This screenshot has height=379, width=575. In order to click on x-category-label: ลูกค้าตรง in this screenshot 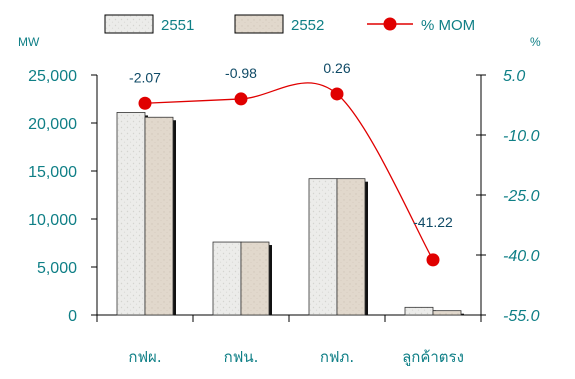, I will do `click(433, 357)`.